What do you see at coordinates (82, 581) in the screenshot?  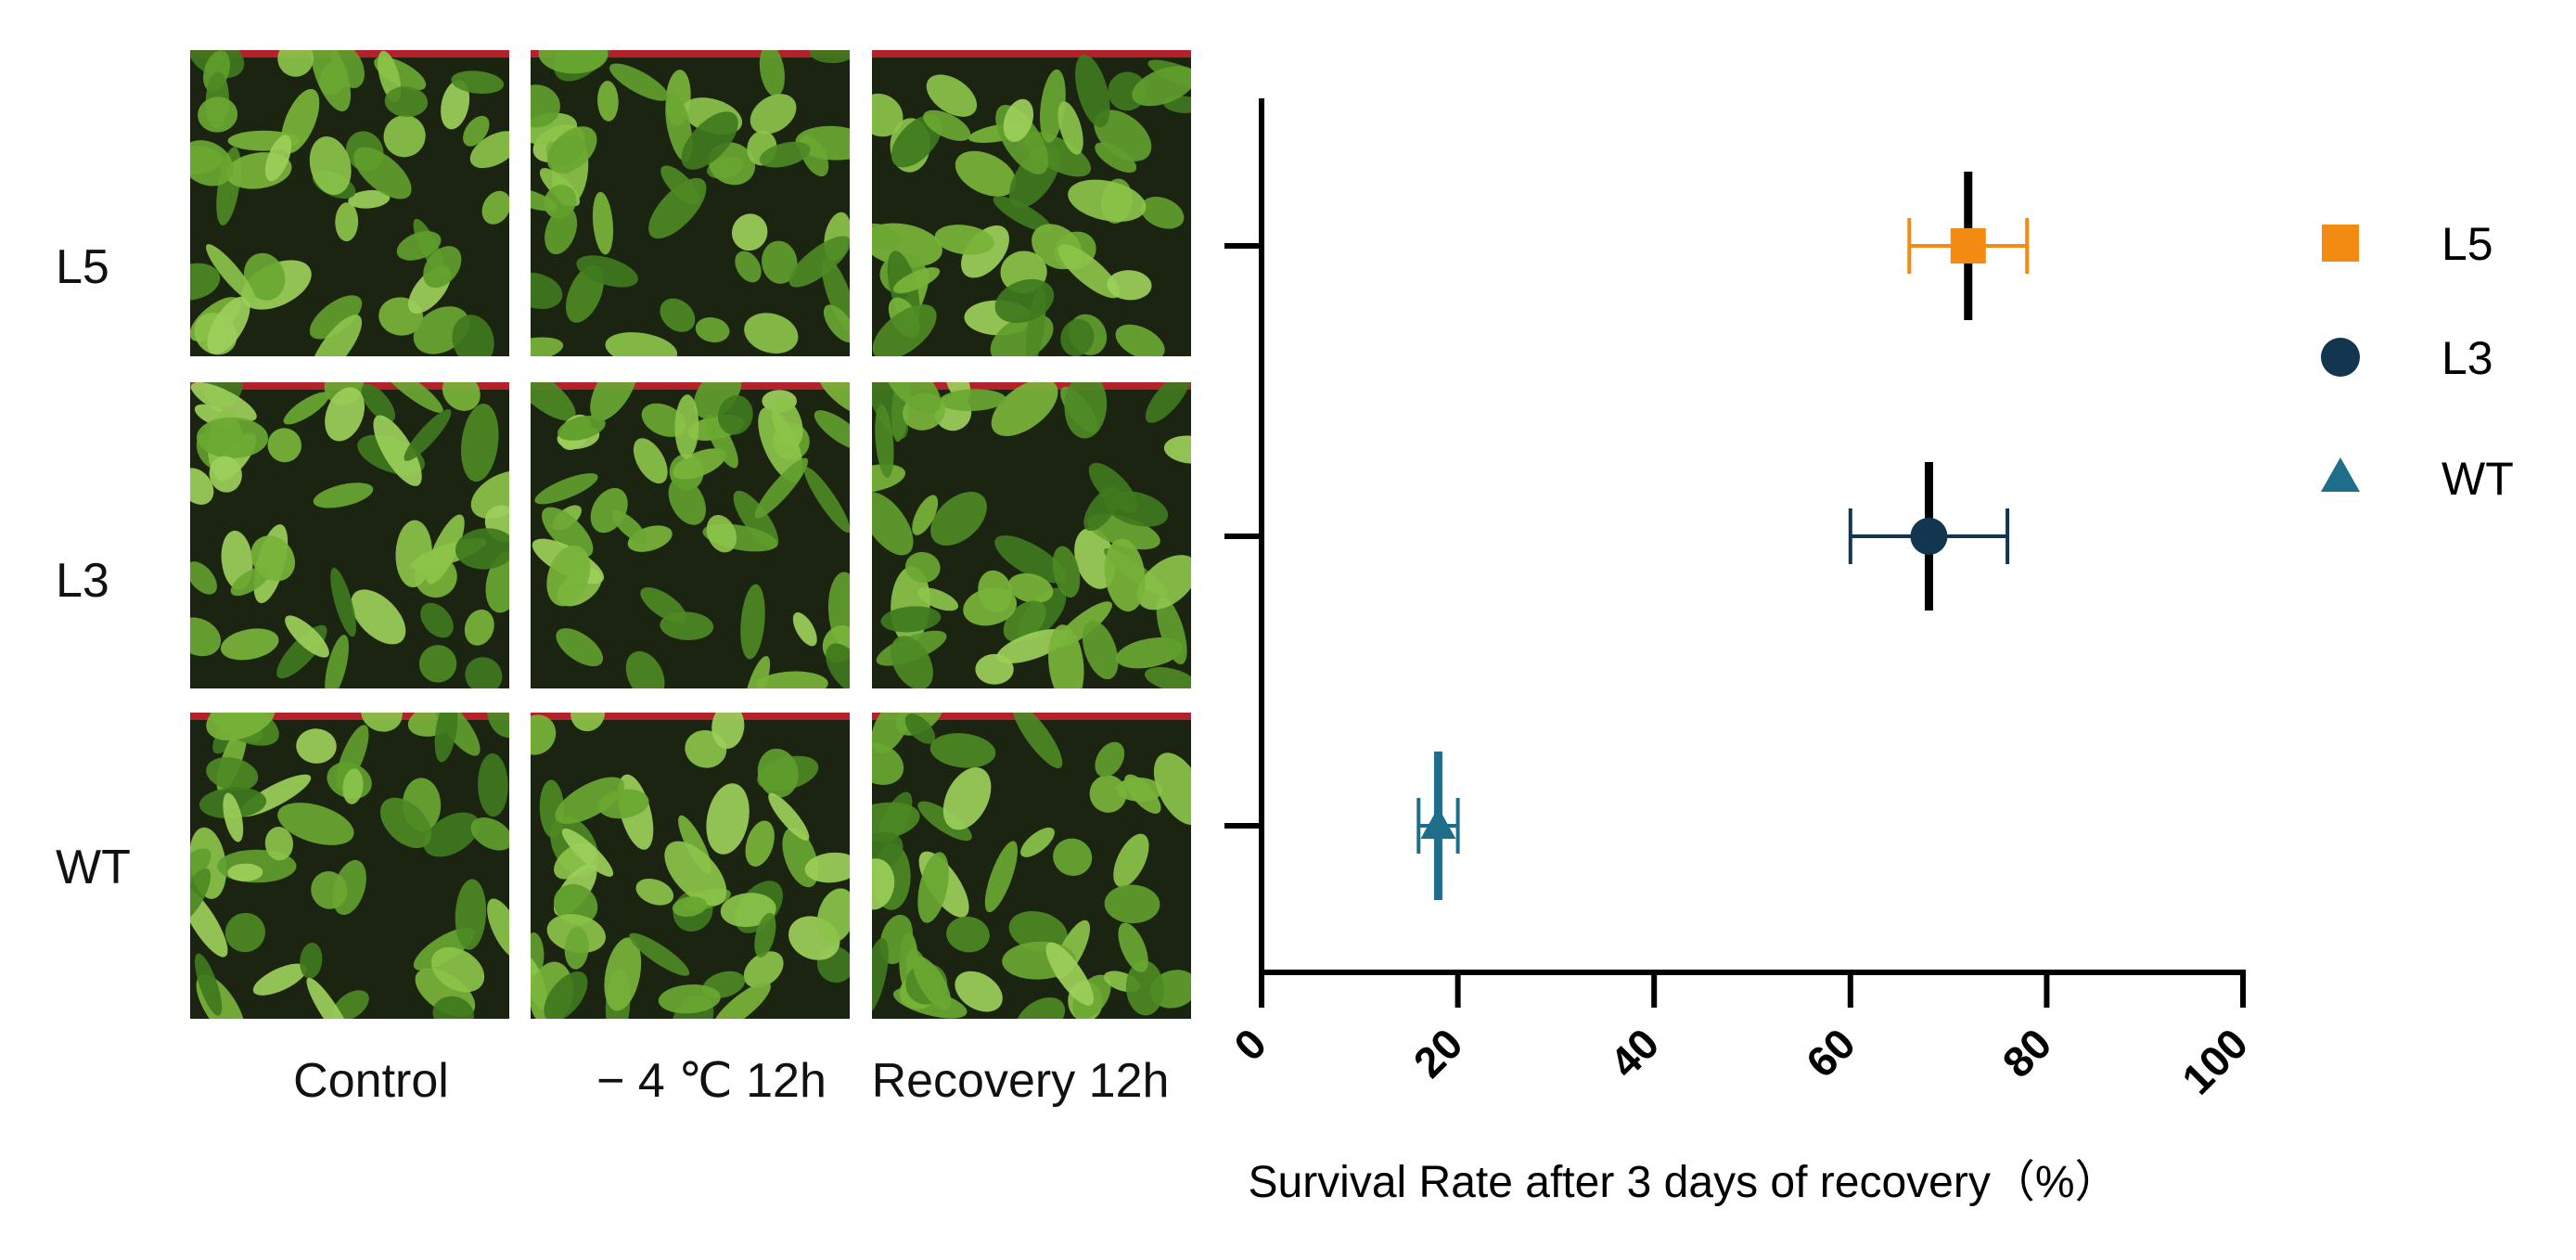 I see `row-label-l3: L3` at bounding box center [82, 581].